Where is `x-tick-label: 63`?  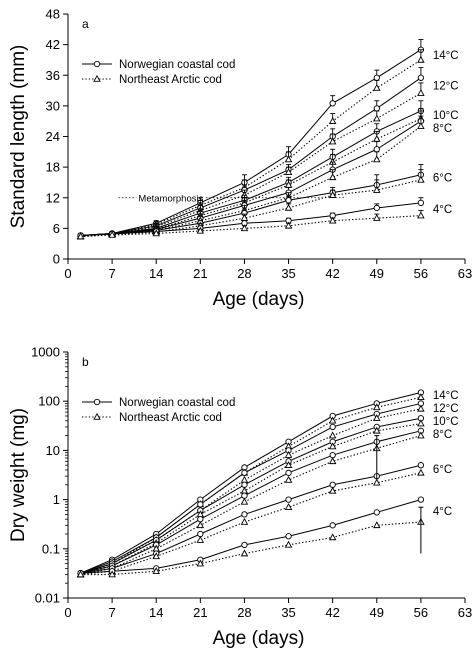 x-tick-label: 63 is located at coordinates (465, 612).